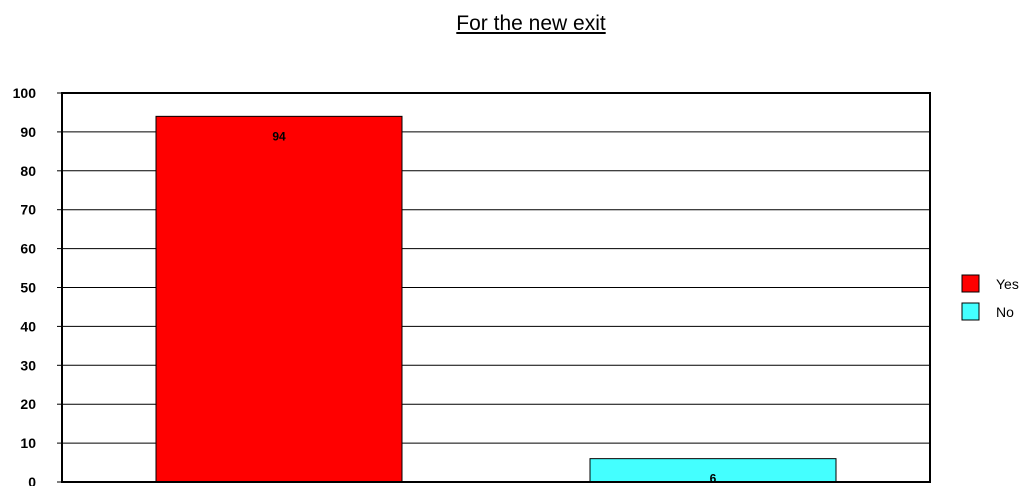  Describe the element at coordinates (531, 23) in the screenshot. I see `chart-title: For the new exit` at that location.